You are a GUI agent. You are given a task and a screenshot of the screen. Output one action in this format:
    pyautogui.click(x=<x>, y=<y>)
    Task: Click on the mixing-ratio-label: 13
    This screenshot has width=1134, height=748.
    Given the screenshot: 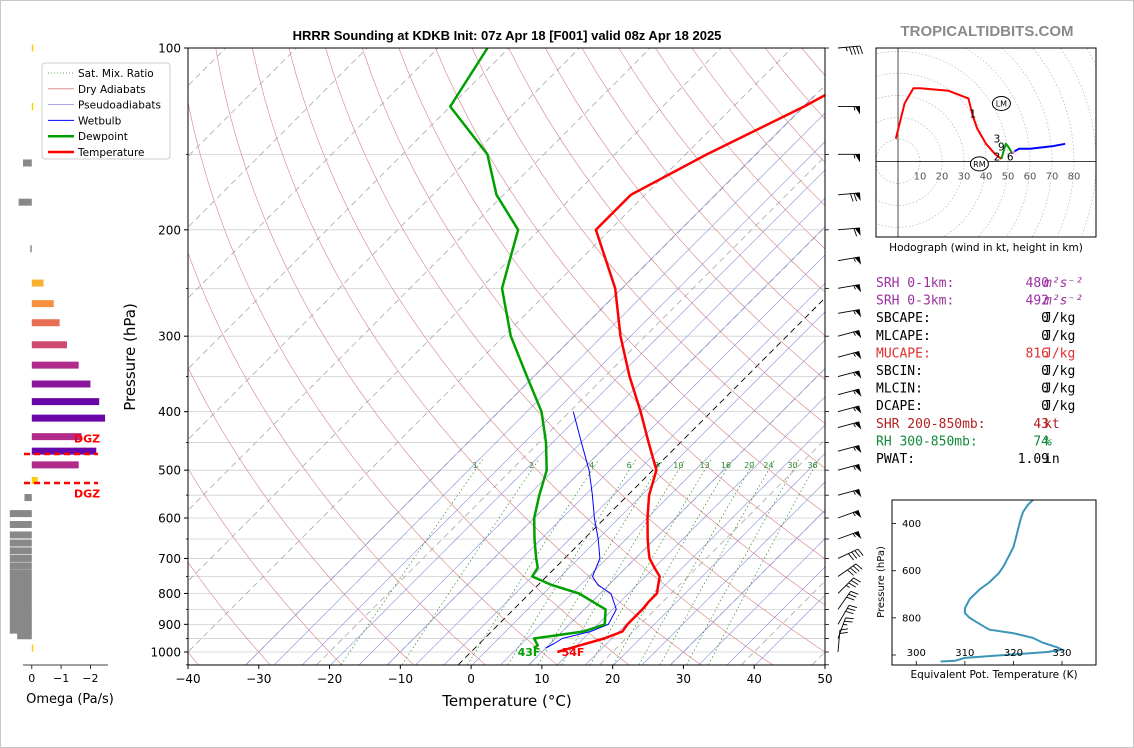 What is the action you would take?
    pyautogui.click(x=705, y=465)
    